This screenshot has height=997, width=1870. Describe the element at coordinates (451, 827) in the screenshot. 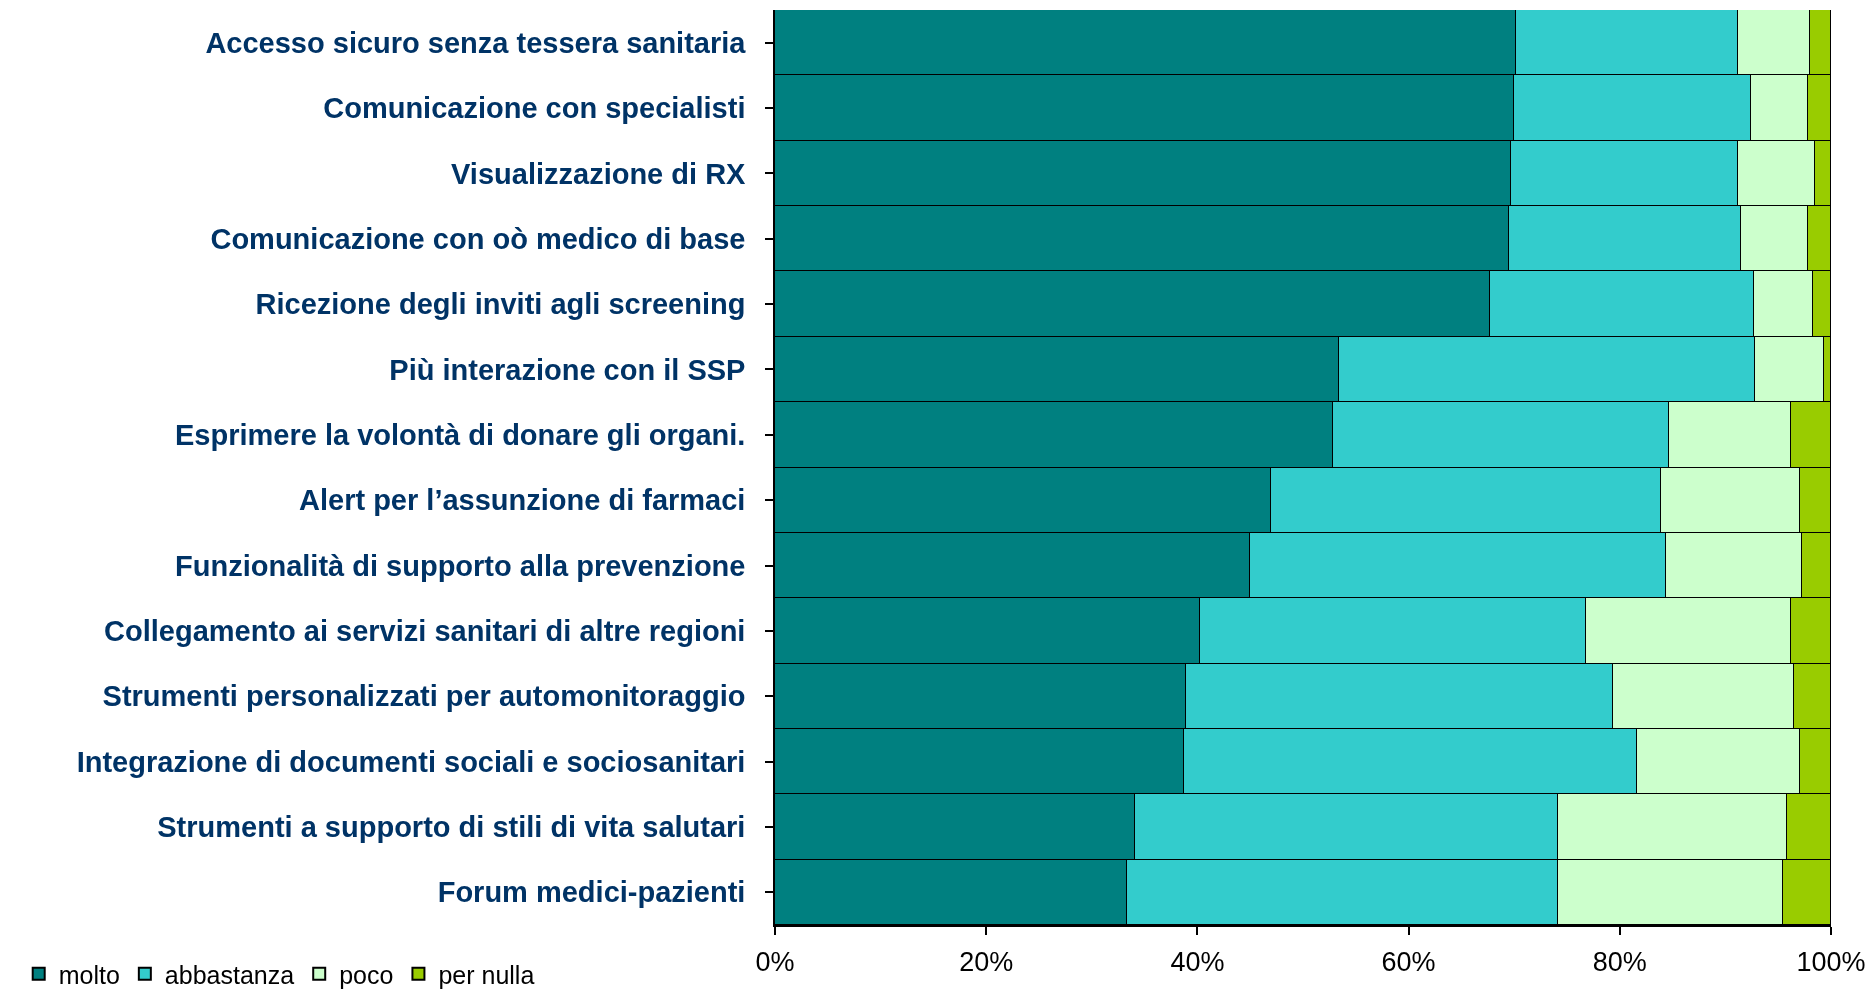

I see `y-tick-label: Strumenti a supporto di stili di vita salutari` at that location.